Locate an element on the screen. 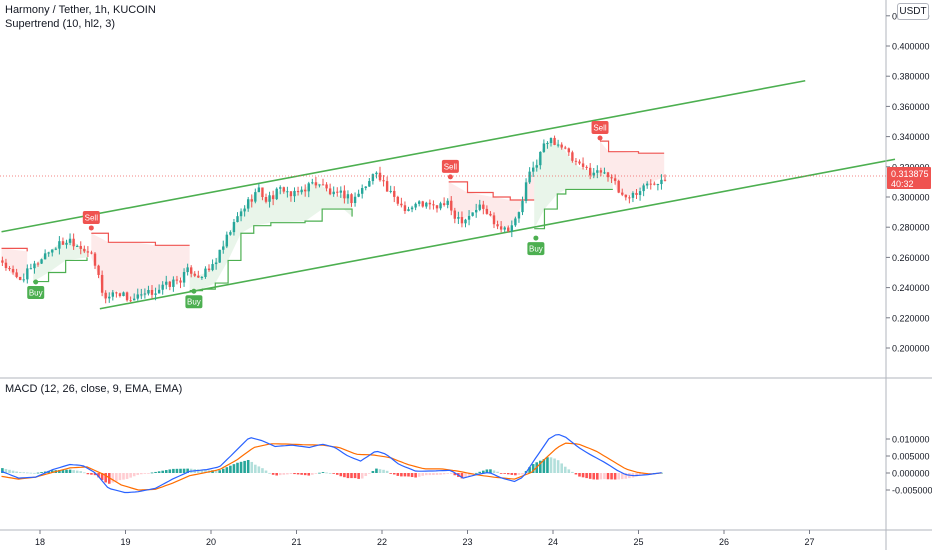 The height and width of the screenshot is (555, 932). macd-indicator-label: MACD (12, 26, close, 9, EMA, EMA) is located at coordinates (94, 389).